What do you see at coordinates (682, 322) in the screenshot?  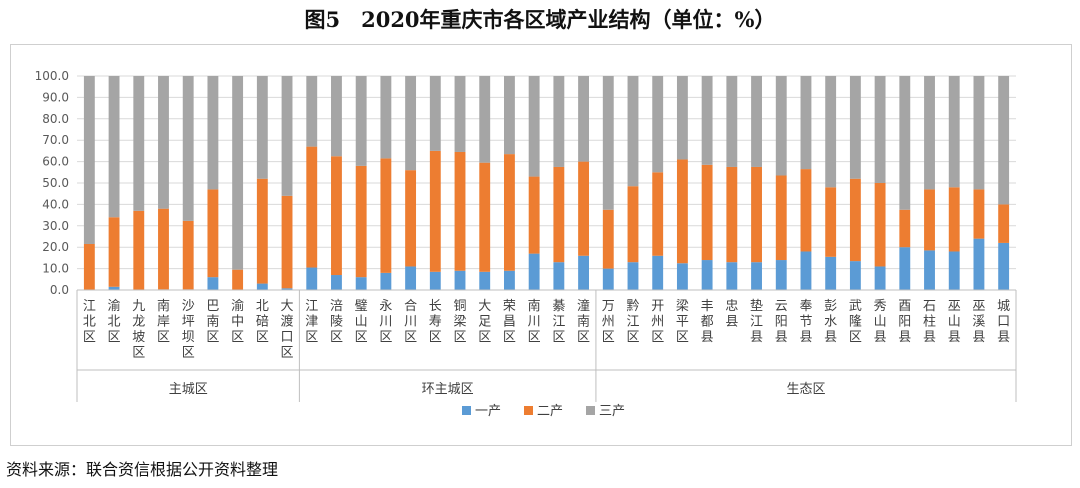 I see `x-tick-label: 梁平区` at bounding box center [682, 322].